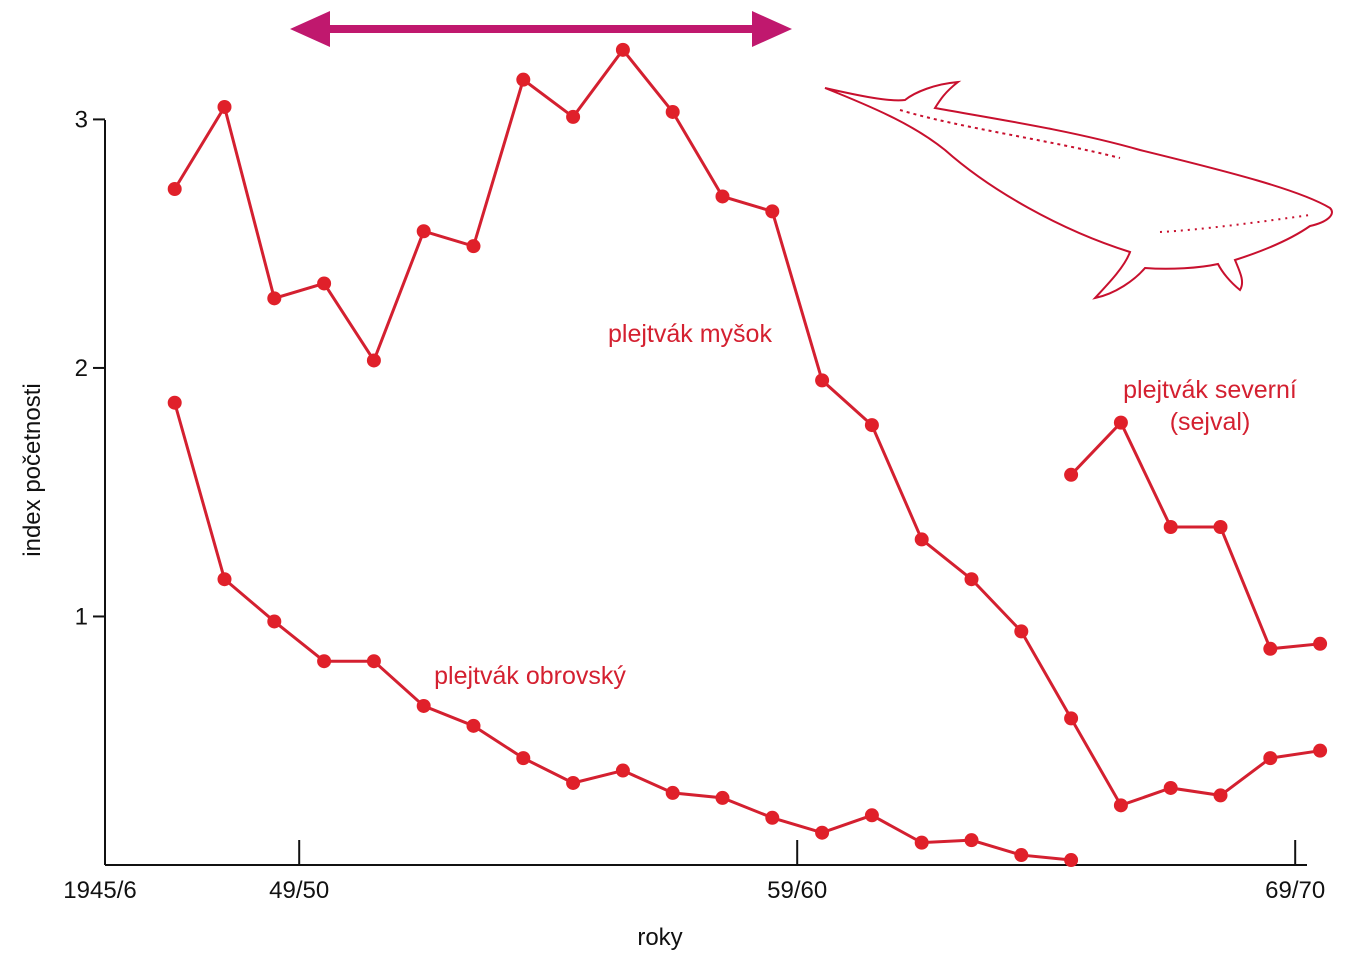 This screenshot has width=1359, height=953. What do you see at coordinates (1295, 890) in the screenshot?
I see `x-tick-label: 69/70` at bounding box center [1295, 890].